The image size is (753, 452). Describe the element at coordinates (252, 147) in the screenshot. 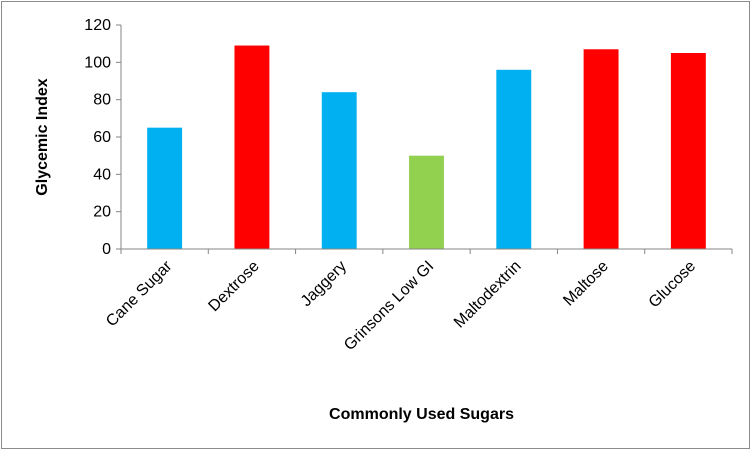

I see `bar-dextrose` at that location.